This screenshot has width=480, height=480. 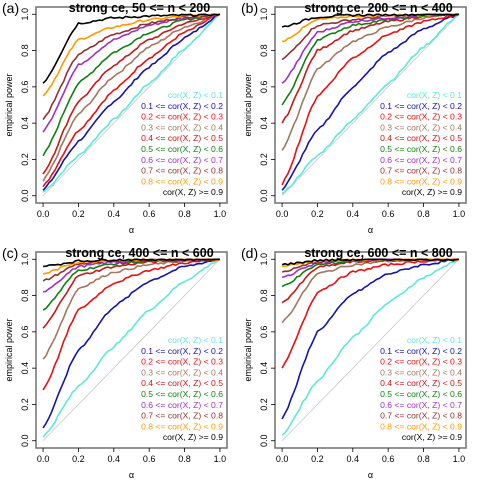 What do you see at coordinates (378, 253) in the screenshot?
I see `panel-title: strong ce, 600 <= n < 800` at bounding box center [378, 253].